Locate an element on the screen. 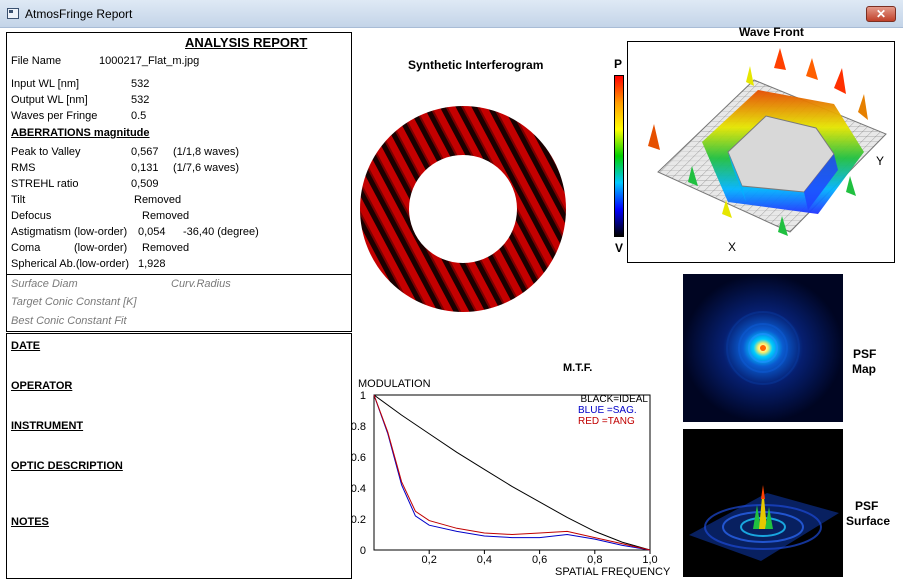 The image size is (903, 587). coma-label: Coma is located at coordinates (26, 248).